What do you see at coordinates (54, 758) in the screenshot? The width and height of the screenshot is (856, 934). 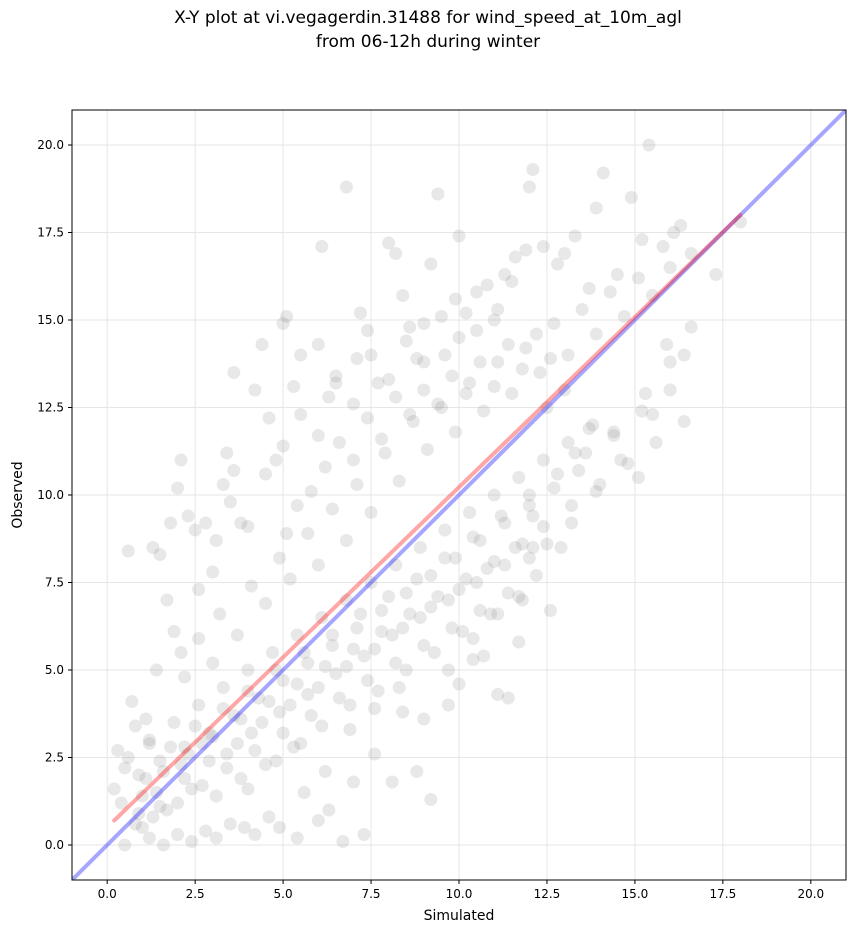 I see `y-tick-label: 2.5` at bounding box center [54, 758].